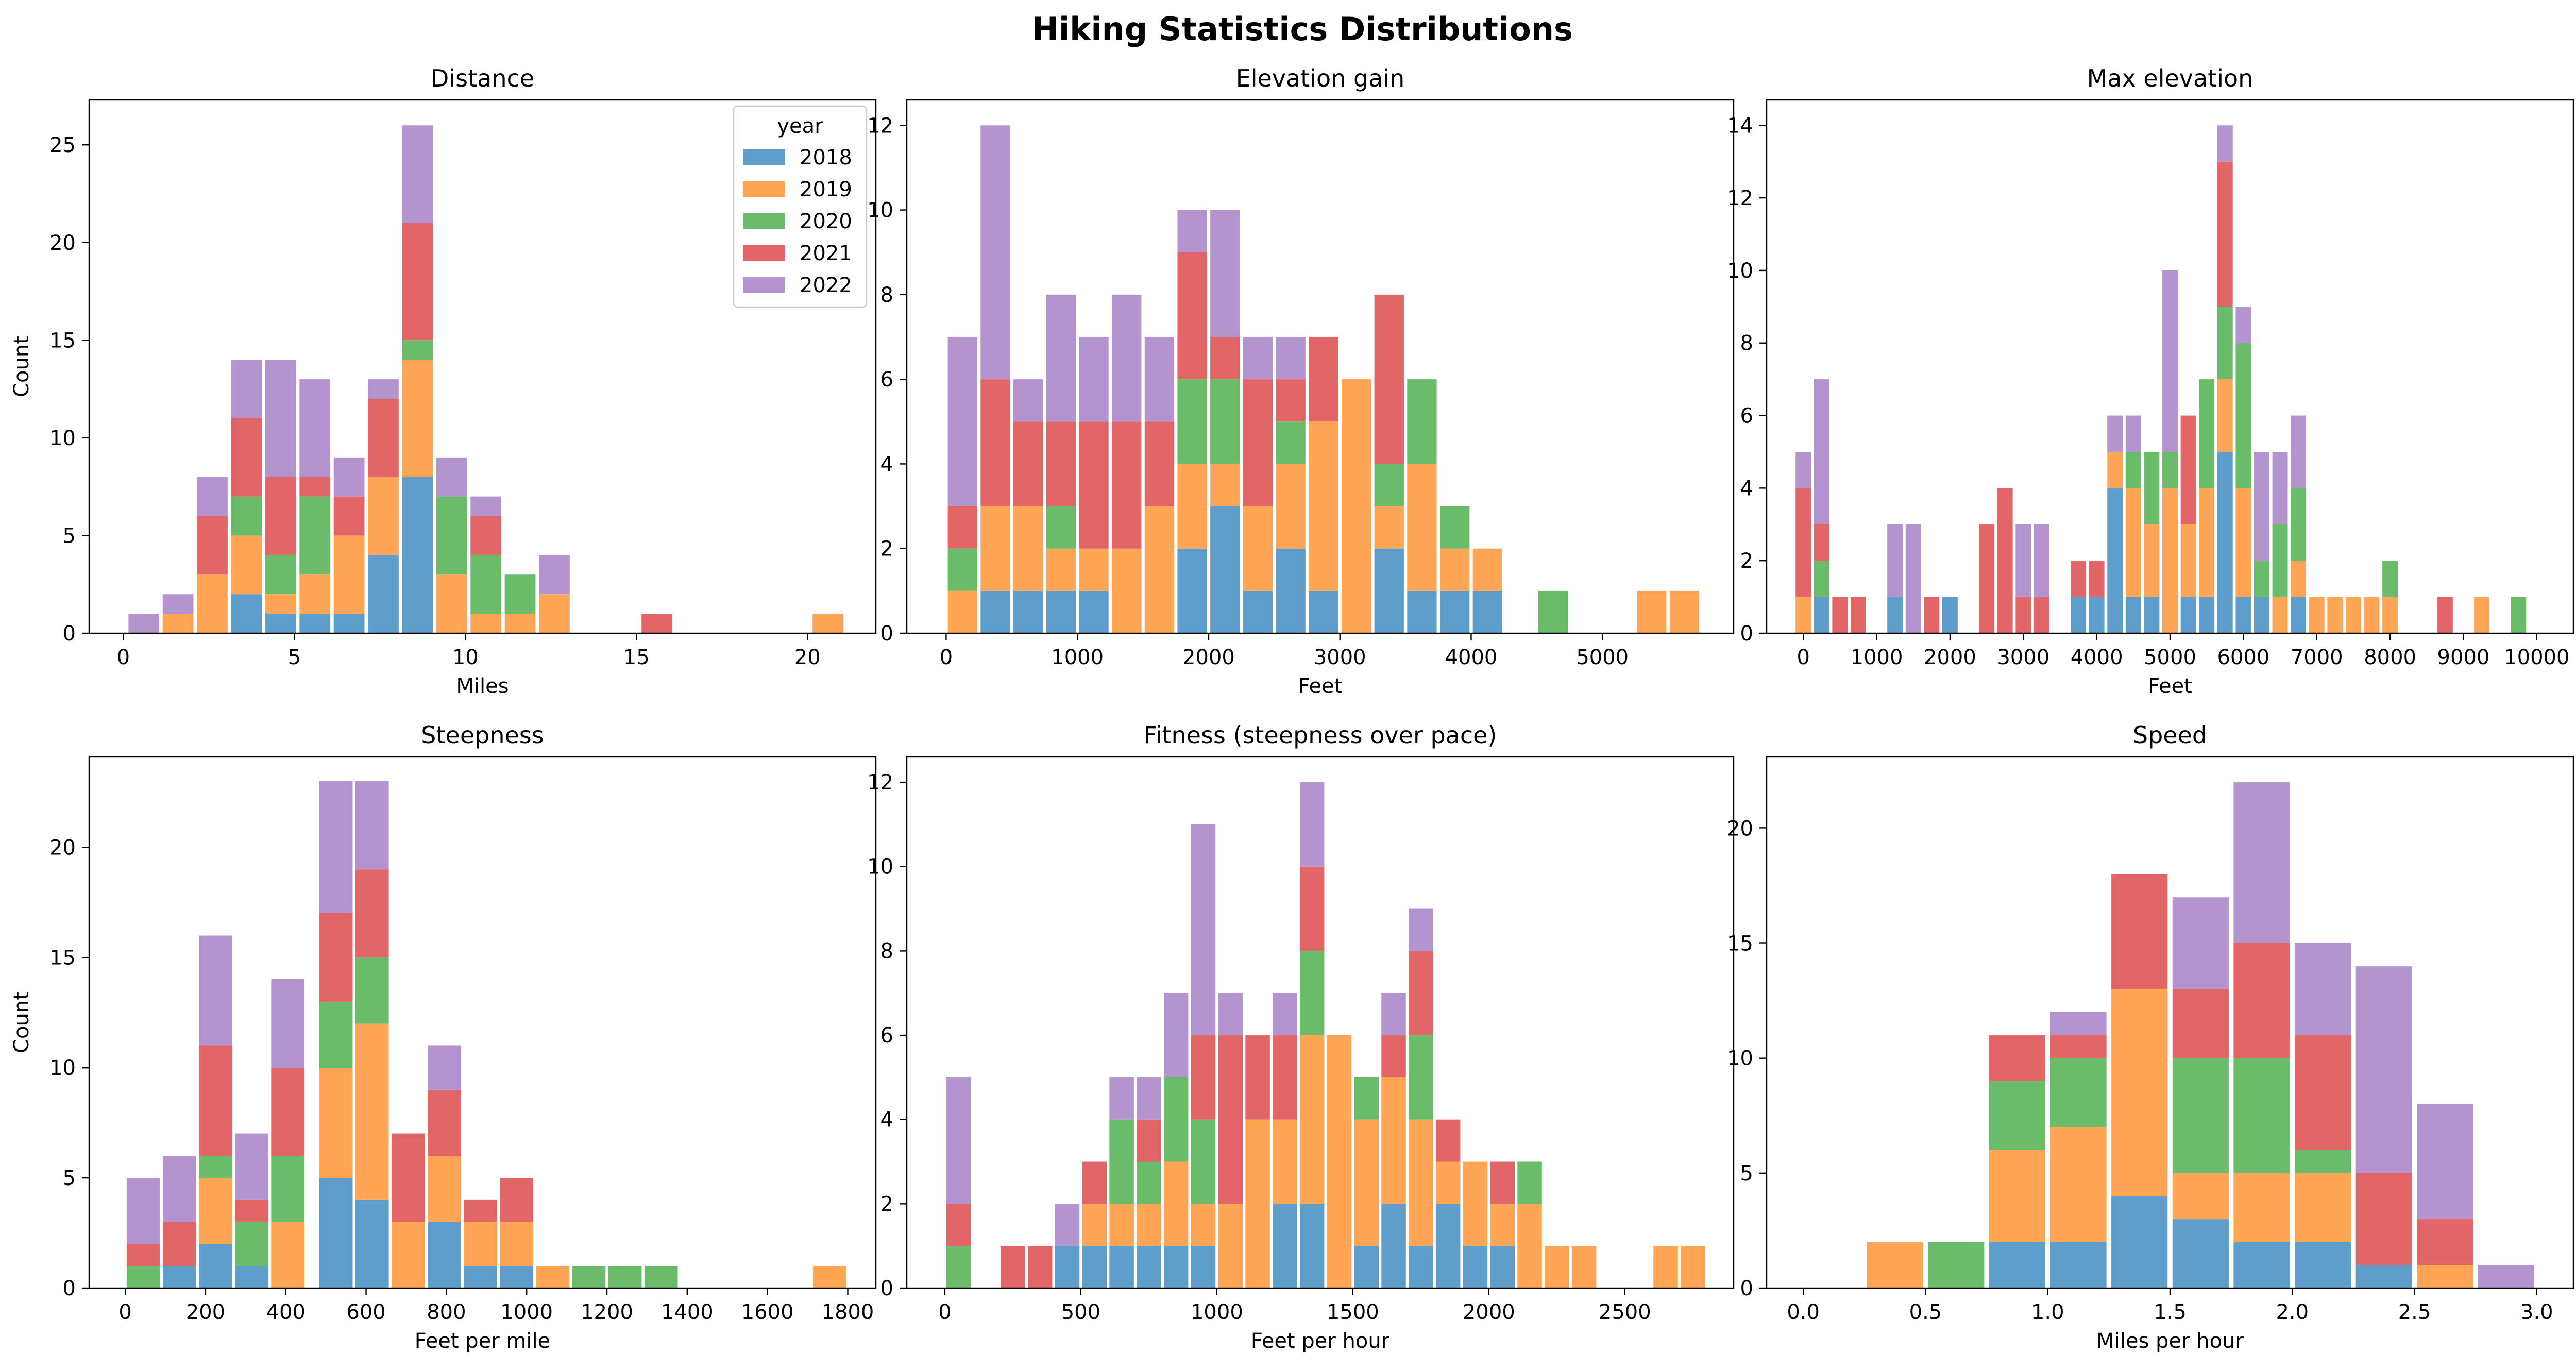  I want to click on x-axis-label: Miles per hour, so click(2170, 1341).